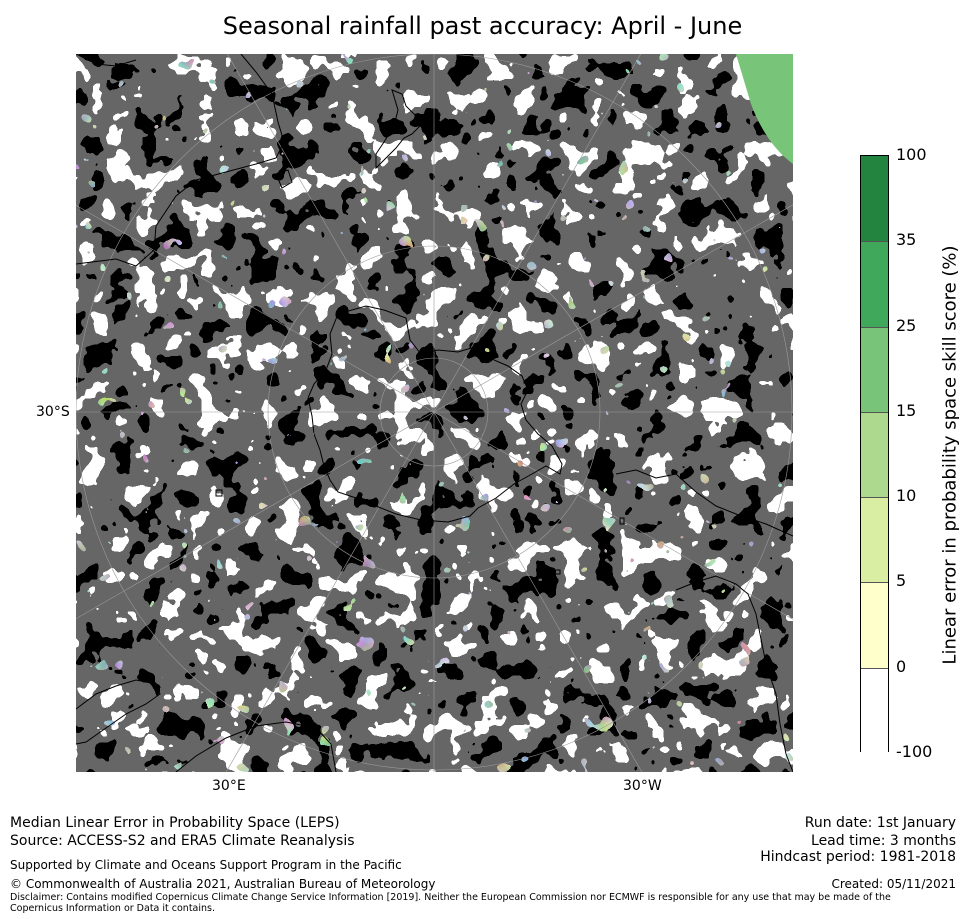 This screenshot has width=965, height=919. I want to click on longitude-label-30w: 30°W, so click(642, 786).